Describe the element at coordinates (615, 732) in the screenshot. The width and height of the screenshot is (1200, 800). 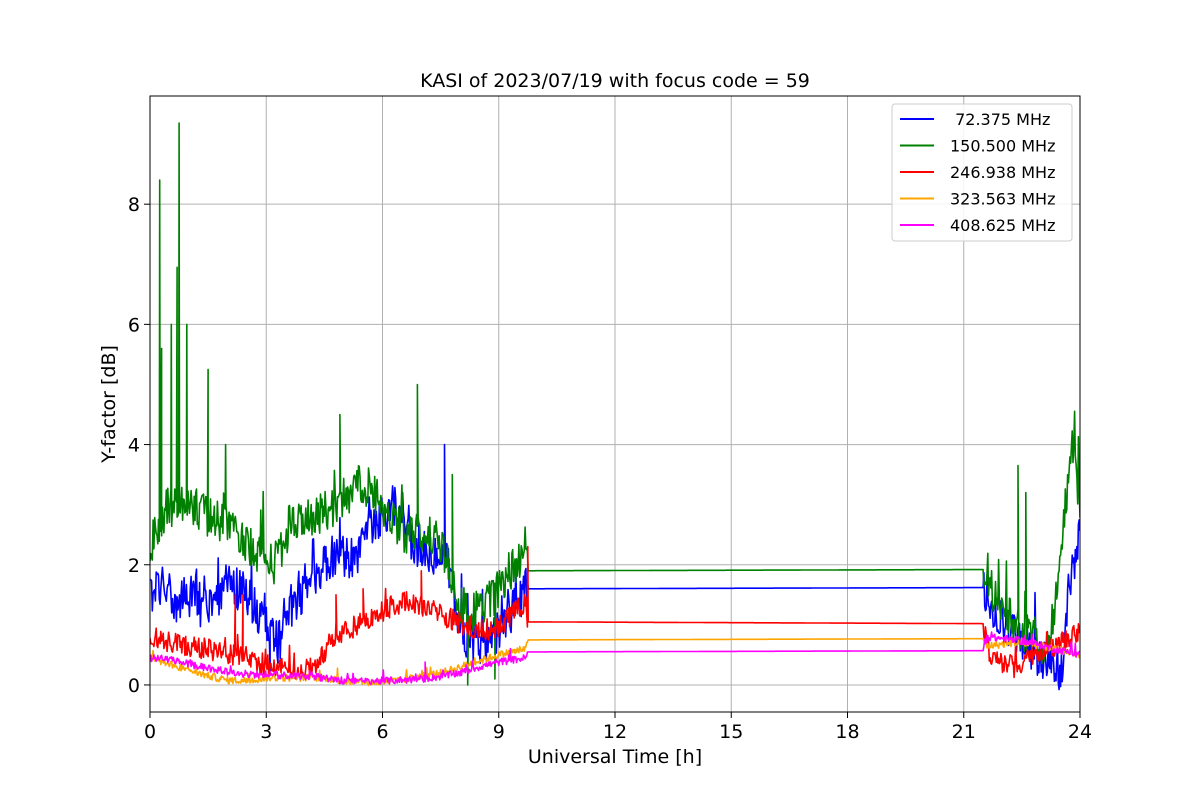
I see `x-tick-label: 12` at that location.